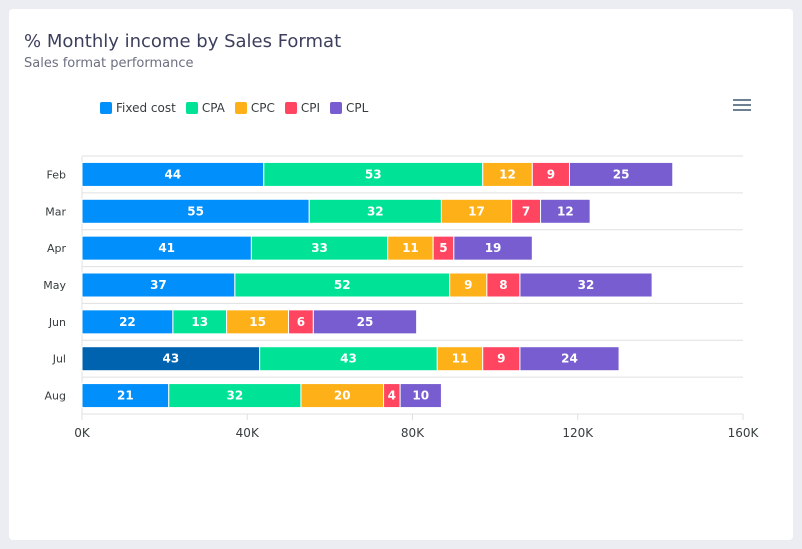  I want to click on legend-item-cpl: CPL, so click(349, 108).